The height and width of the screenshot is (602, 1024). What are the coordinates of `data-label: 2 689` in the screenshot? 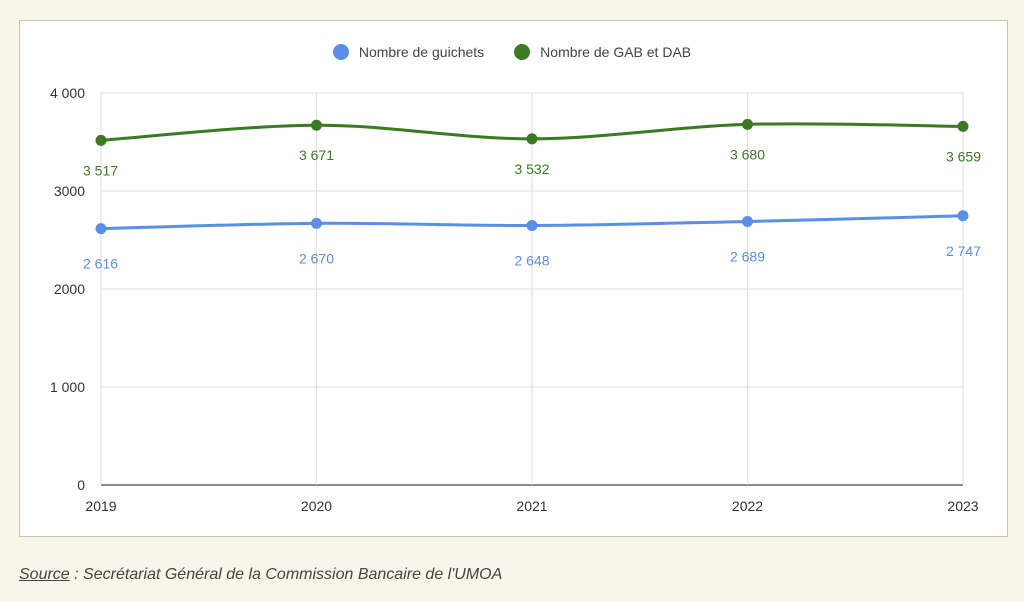 It's located at (747, 256).